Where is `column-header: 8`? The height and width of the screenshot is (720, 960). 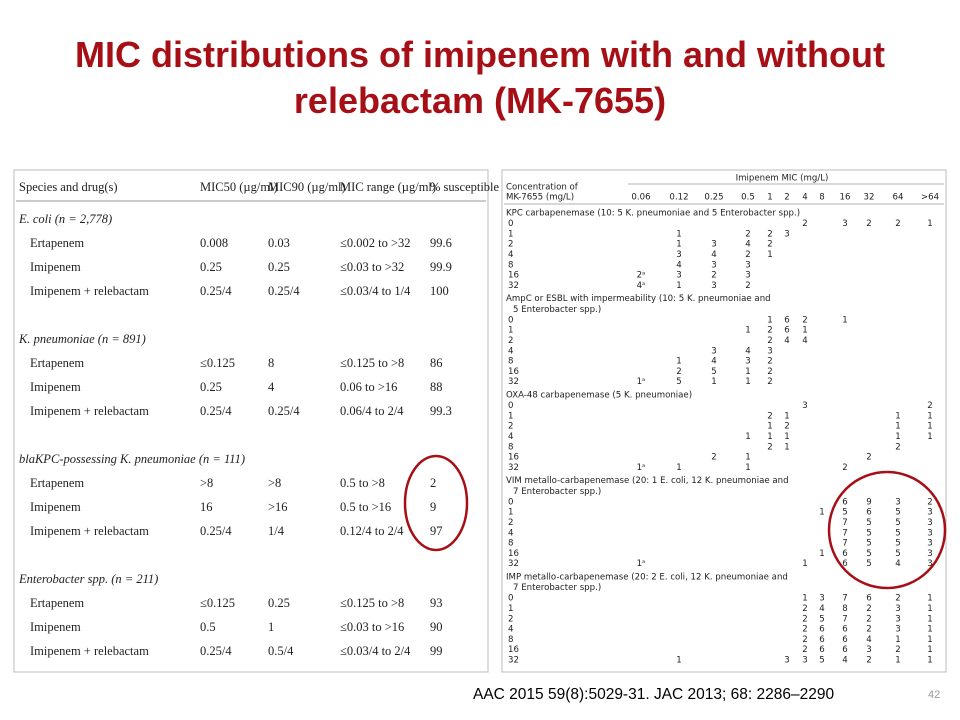
column-header: 8 is located at coordinates (821, 198).